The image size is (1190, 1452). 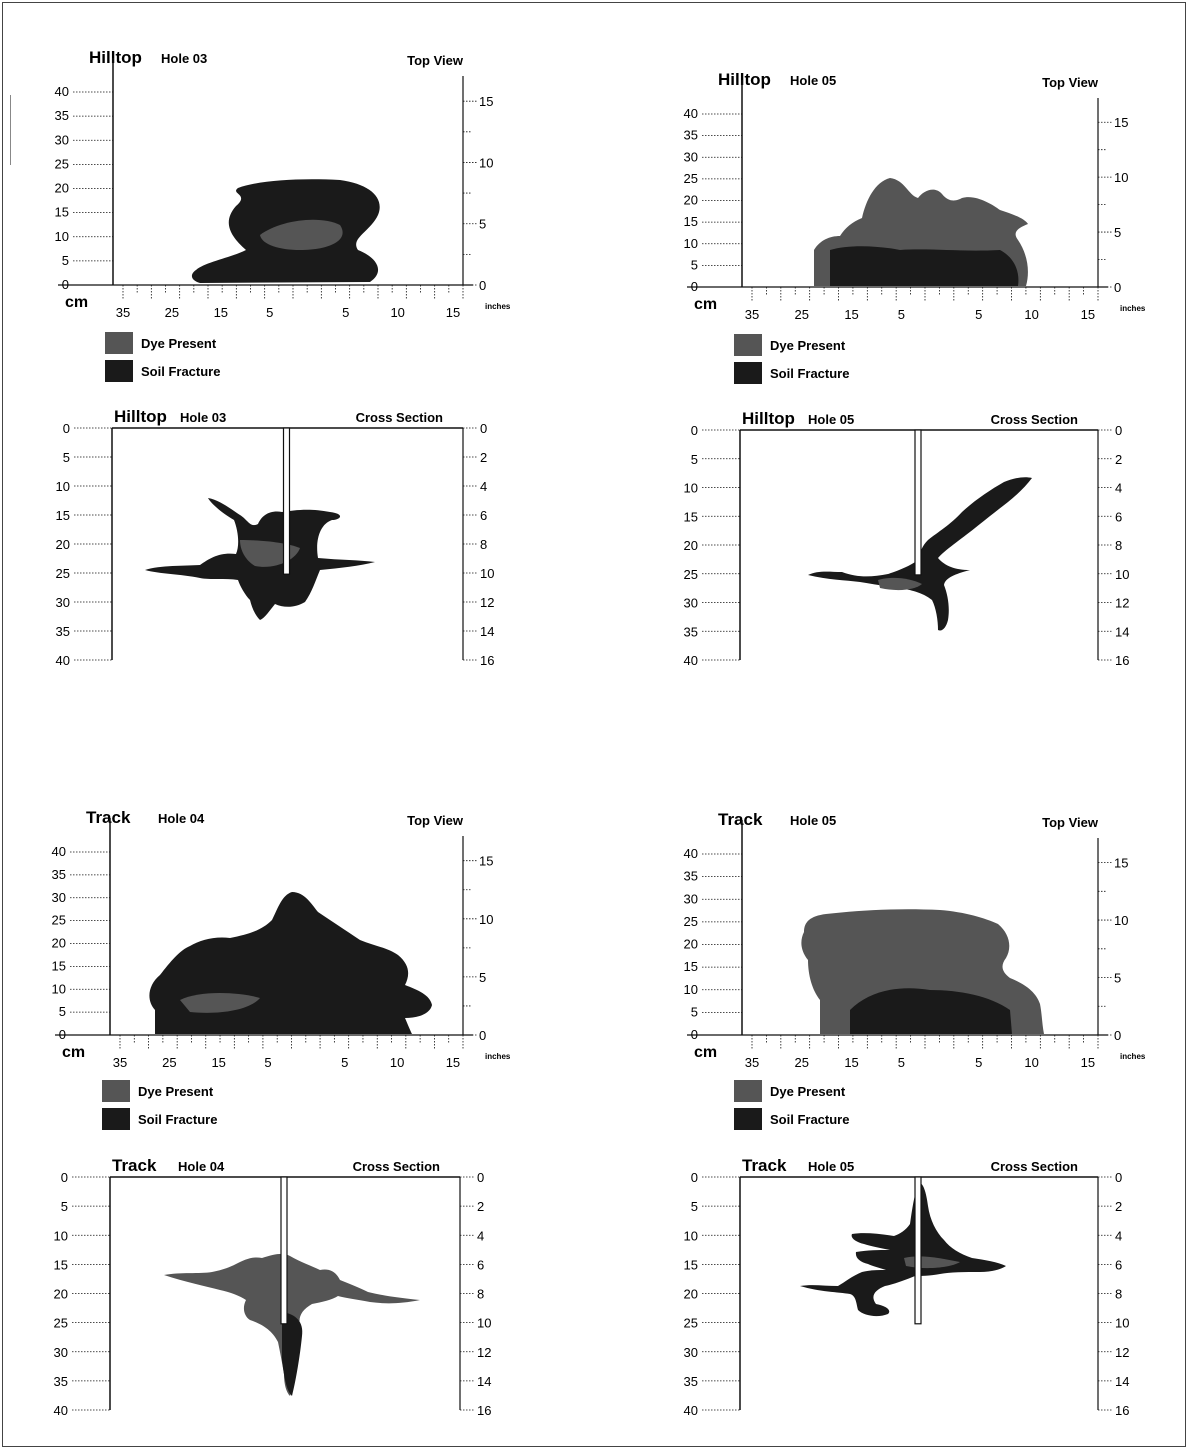 What do you see at coordinates (694, 430) in the screenshot?
I see `depth-cm-label: 0` at bounding box center [694, 430].